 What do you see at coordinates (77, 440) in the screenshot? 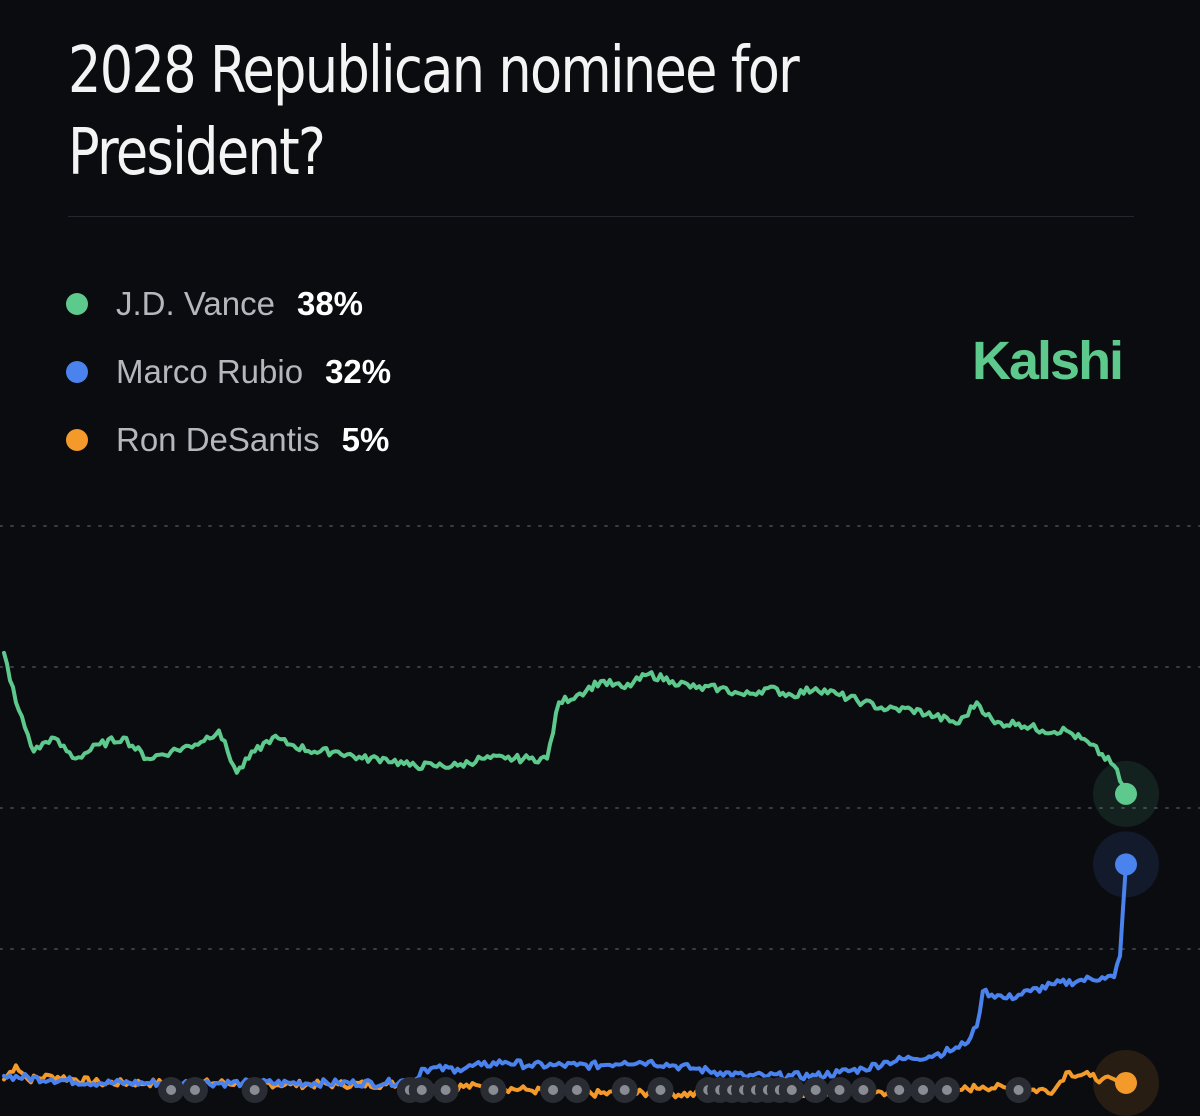
I see `legend-dot-desantis-icon` at bounding box center [77, 440].